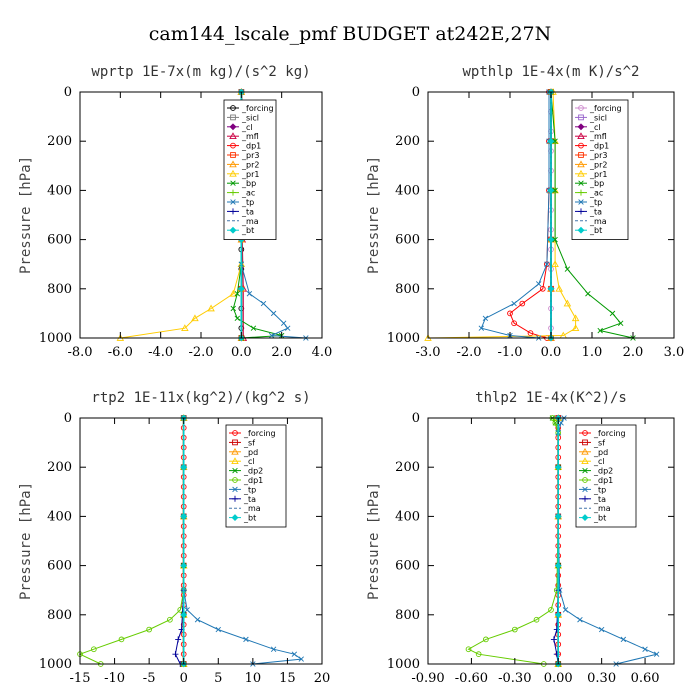 Image resolution: width=700 pixels, height=700 pixels. What do you see at coordinates (427, 678) in the screenshot?
I see `x-tick-label: -0.90` at bounding box center [427, 678].